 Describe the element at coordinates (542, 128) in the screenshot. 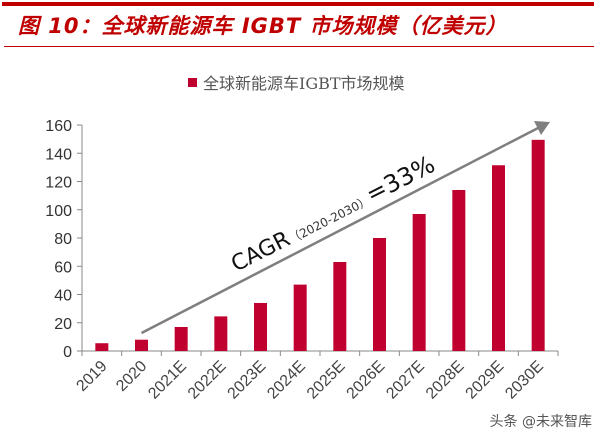

I see `cagr-arrowhead-icon` at that location.